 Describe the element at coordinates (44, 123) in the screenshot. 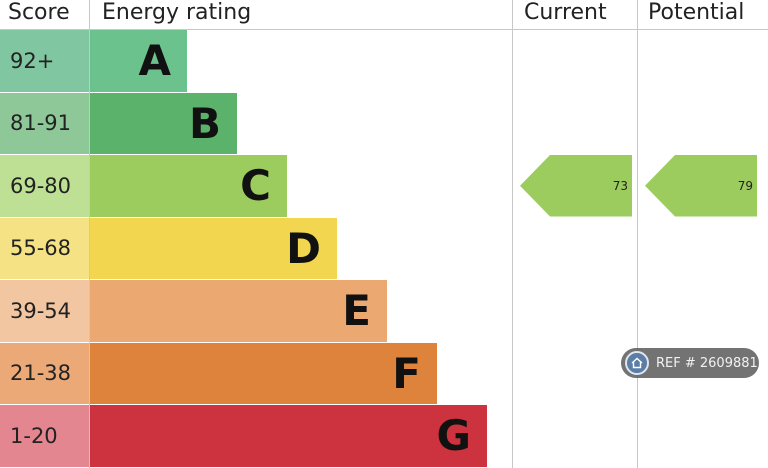

I see `score-range-b: 81-91` at that location.